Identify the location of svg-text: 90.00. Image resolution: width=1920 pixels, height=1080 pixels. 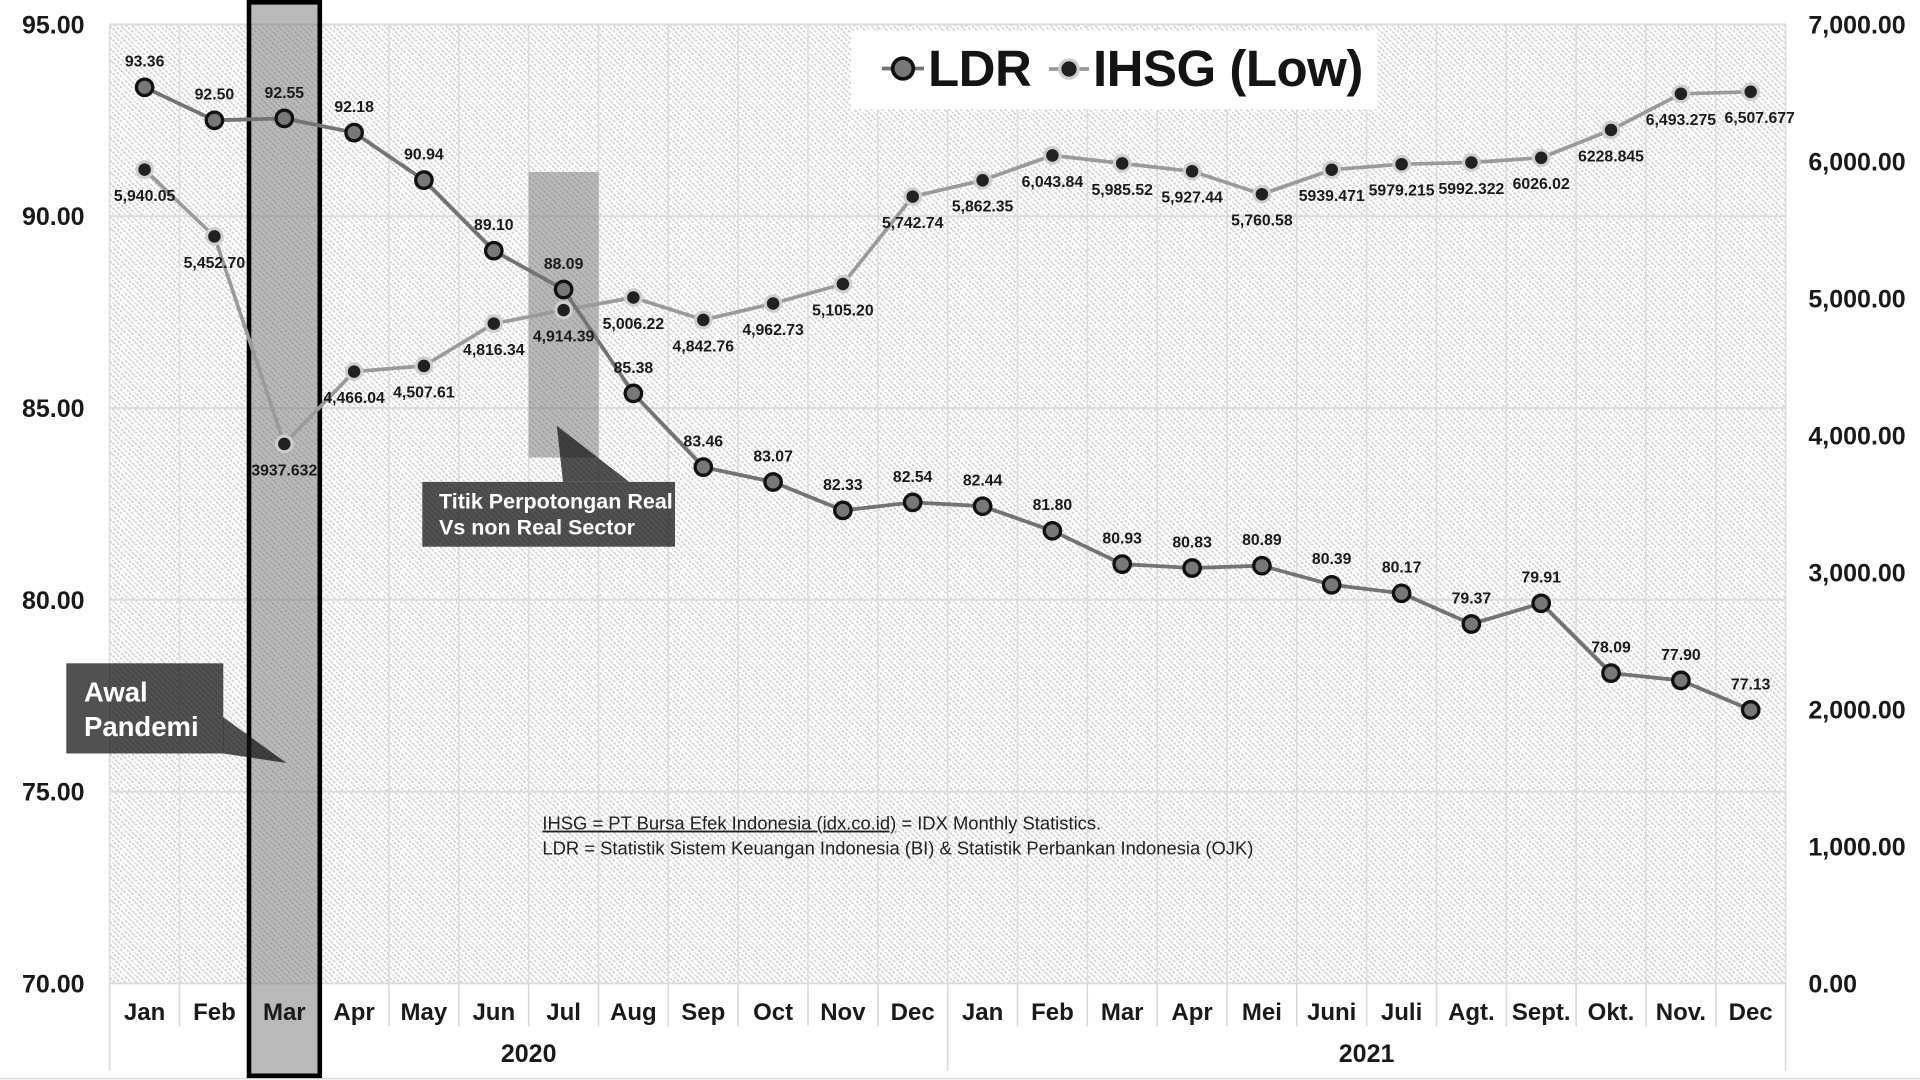
(53, 217).